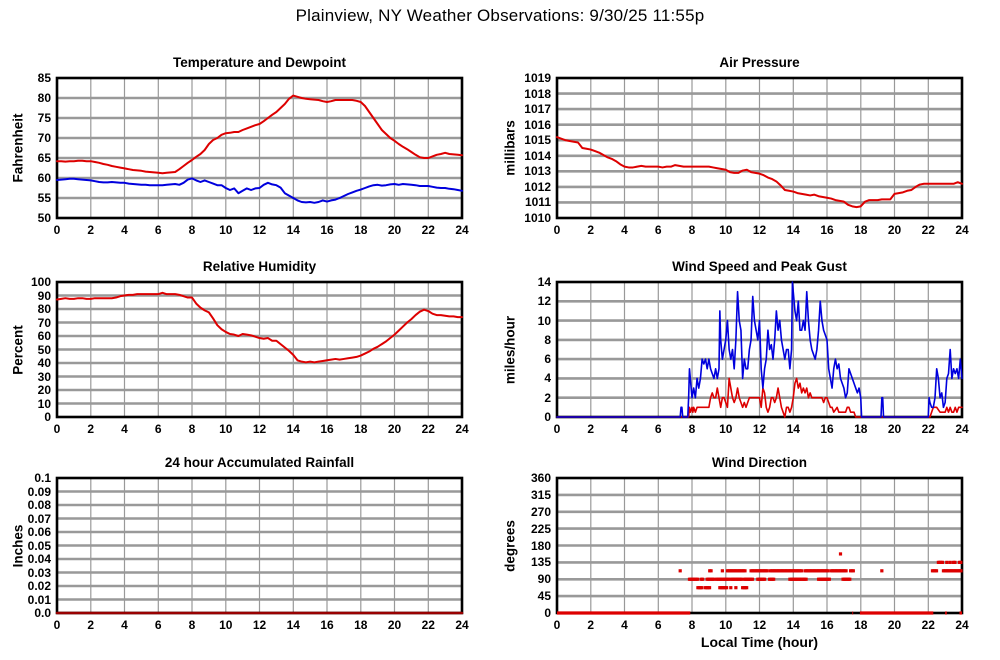 The image size is (1000, 660). I want to click on y-tick-label: 315, so click(540, 494).